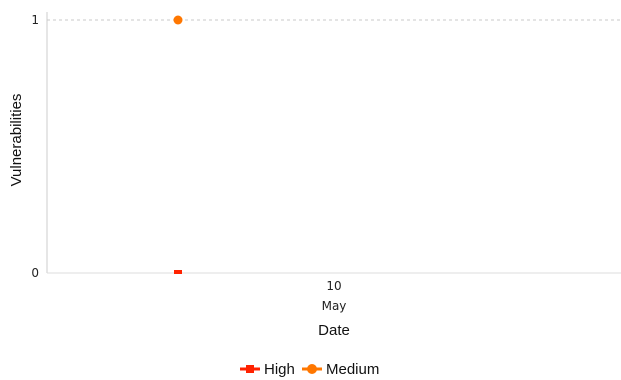  Describe the element at coordinates (178, 272) in the screenshot. I see `data-point-high` at that location.